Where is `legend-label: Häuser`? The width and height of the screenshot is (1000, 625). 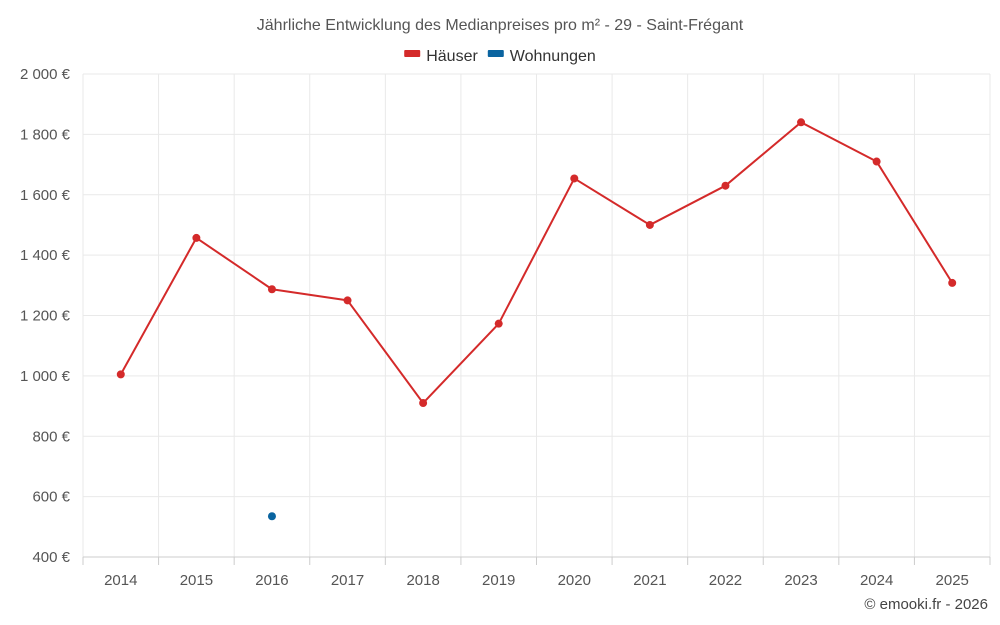
legend-label: Häuser is located at coordinates (452, 56).